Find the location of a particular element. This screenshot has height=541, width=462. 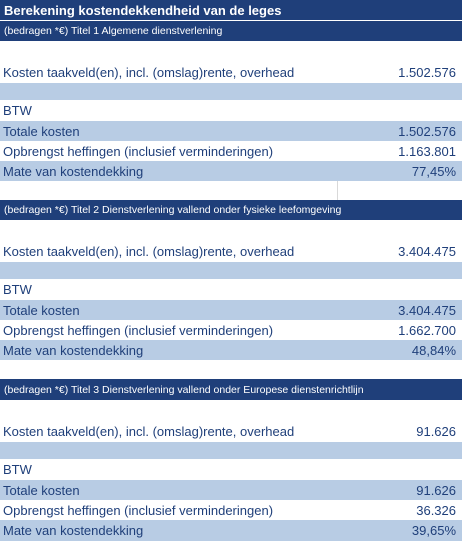

section-1-btw-row: BTW is located at coordinates (231, 110).